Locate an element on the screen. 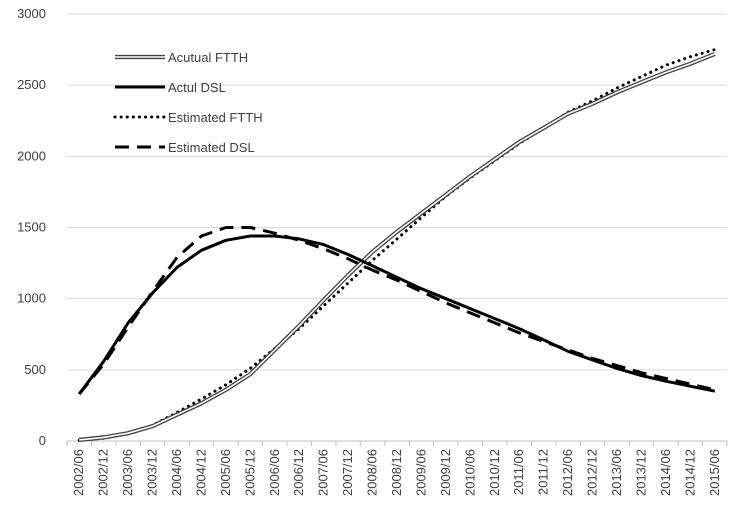 The image size is (729, 513). x-tick-label: 2014/06 is located at coordinates (665, 472).